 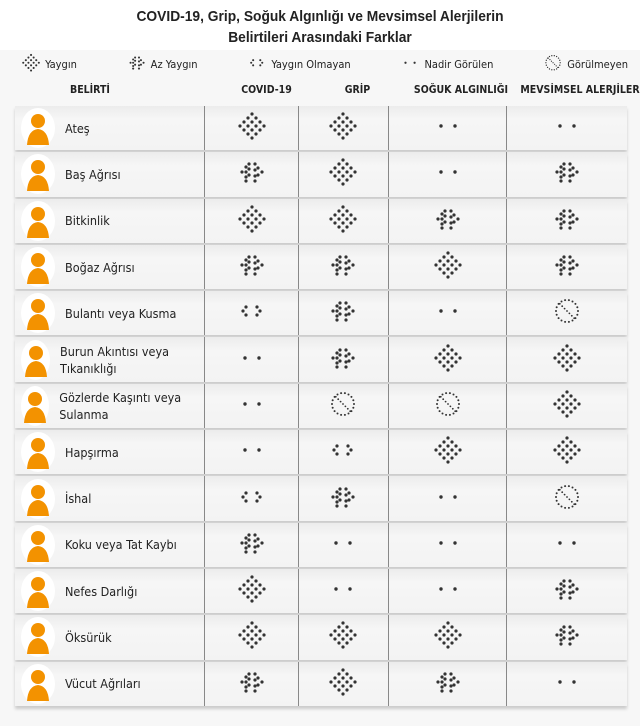 What do you see at coordinates (101, 591) in the screenshot?
I see `symptom-name: Nefes Darlığı` at bounding box center [101, 591].